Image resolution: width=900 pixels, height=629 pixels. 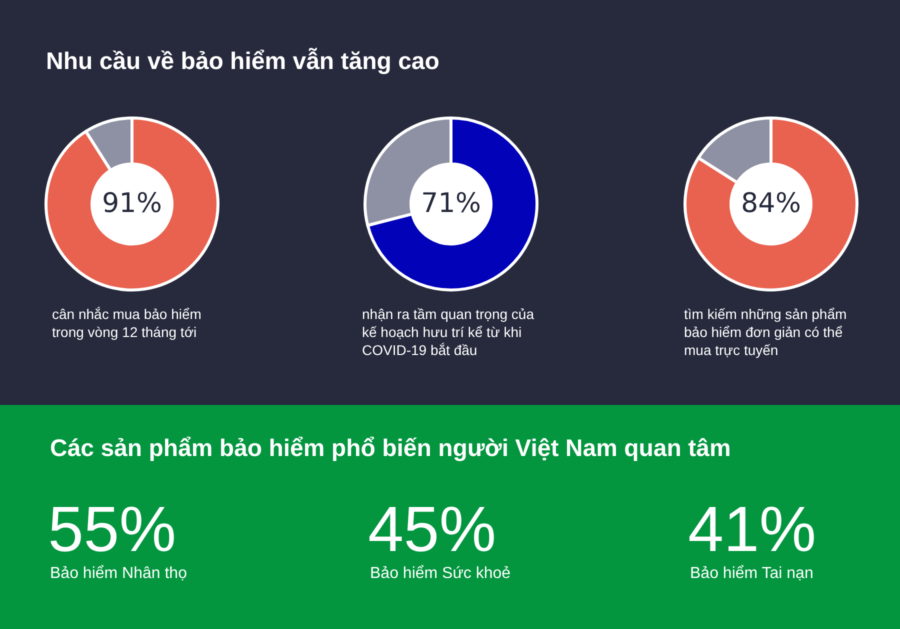 I want to click on category-label: Bảo hiểm Sức khoẻ, so click(x=440, y=574).